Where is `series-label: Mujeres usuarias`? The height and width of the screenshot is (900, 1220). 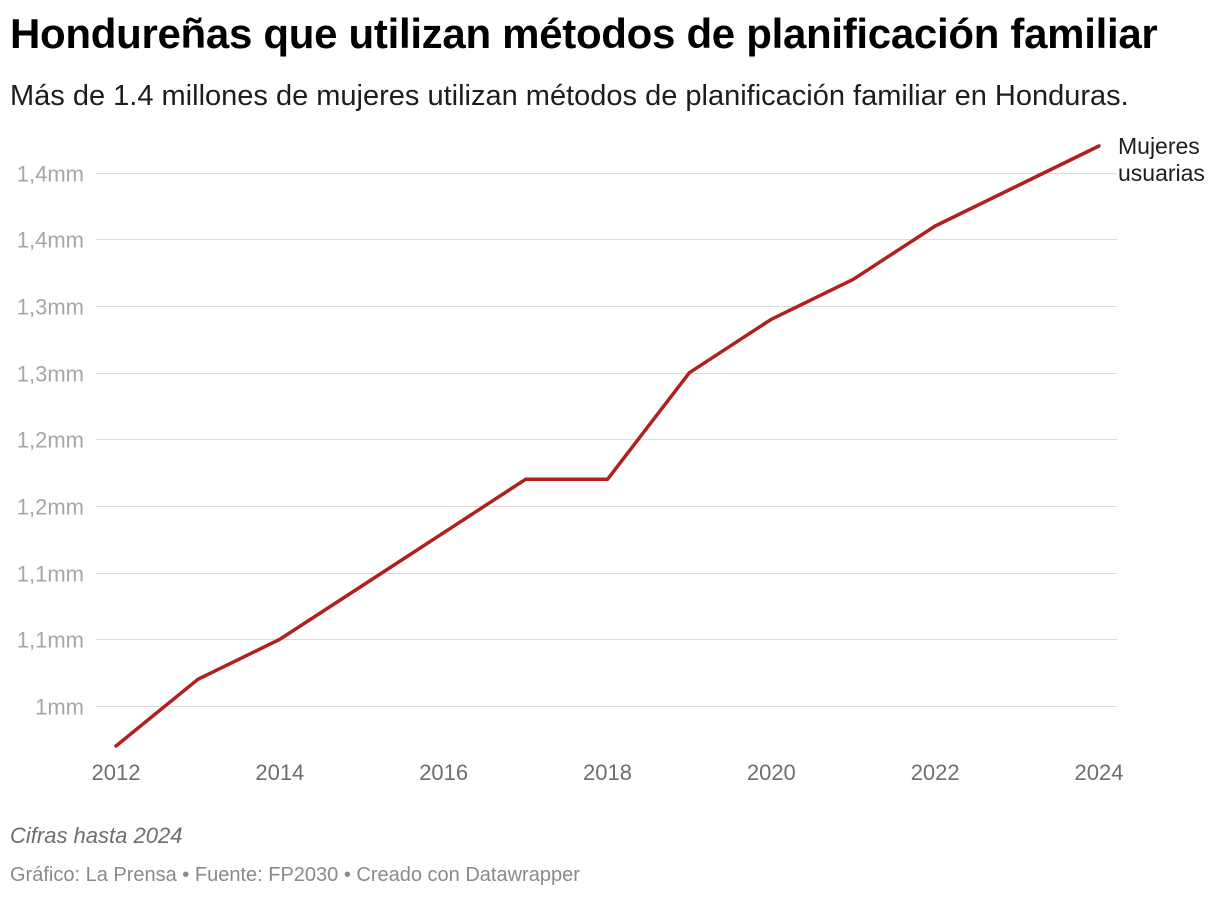
series-label: Mujeres usuarias is located at coordinates (1161, 159).